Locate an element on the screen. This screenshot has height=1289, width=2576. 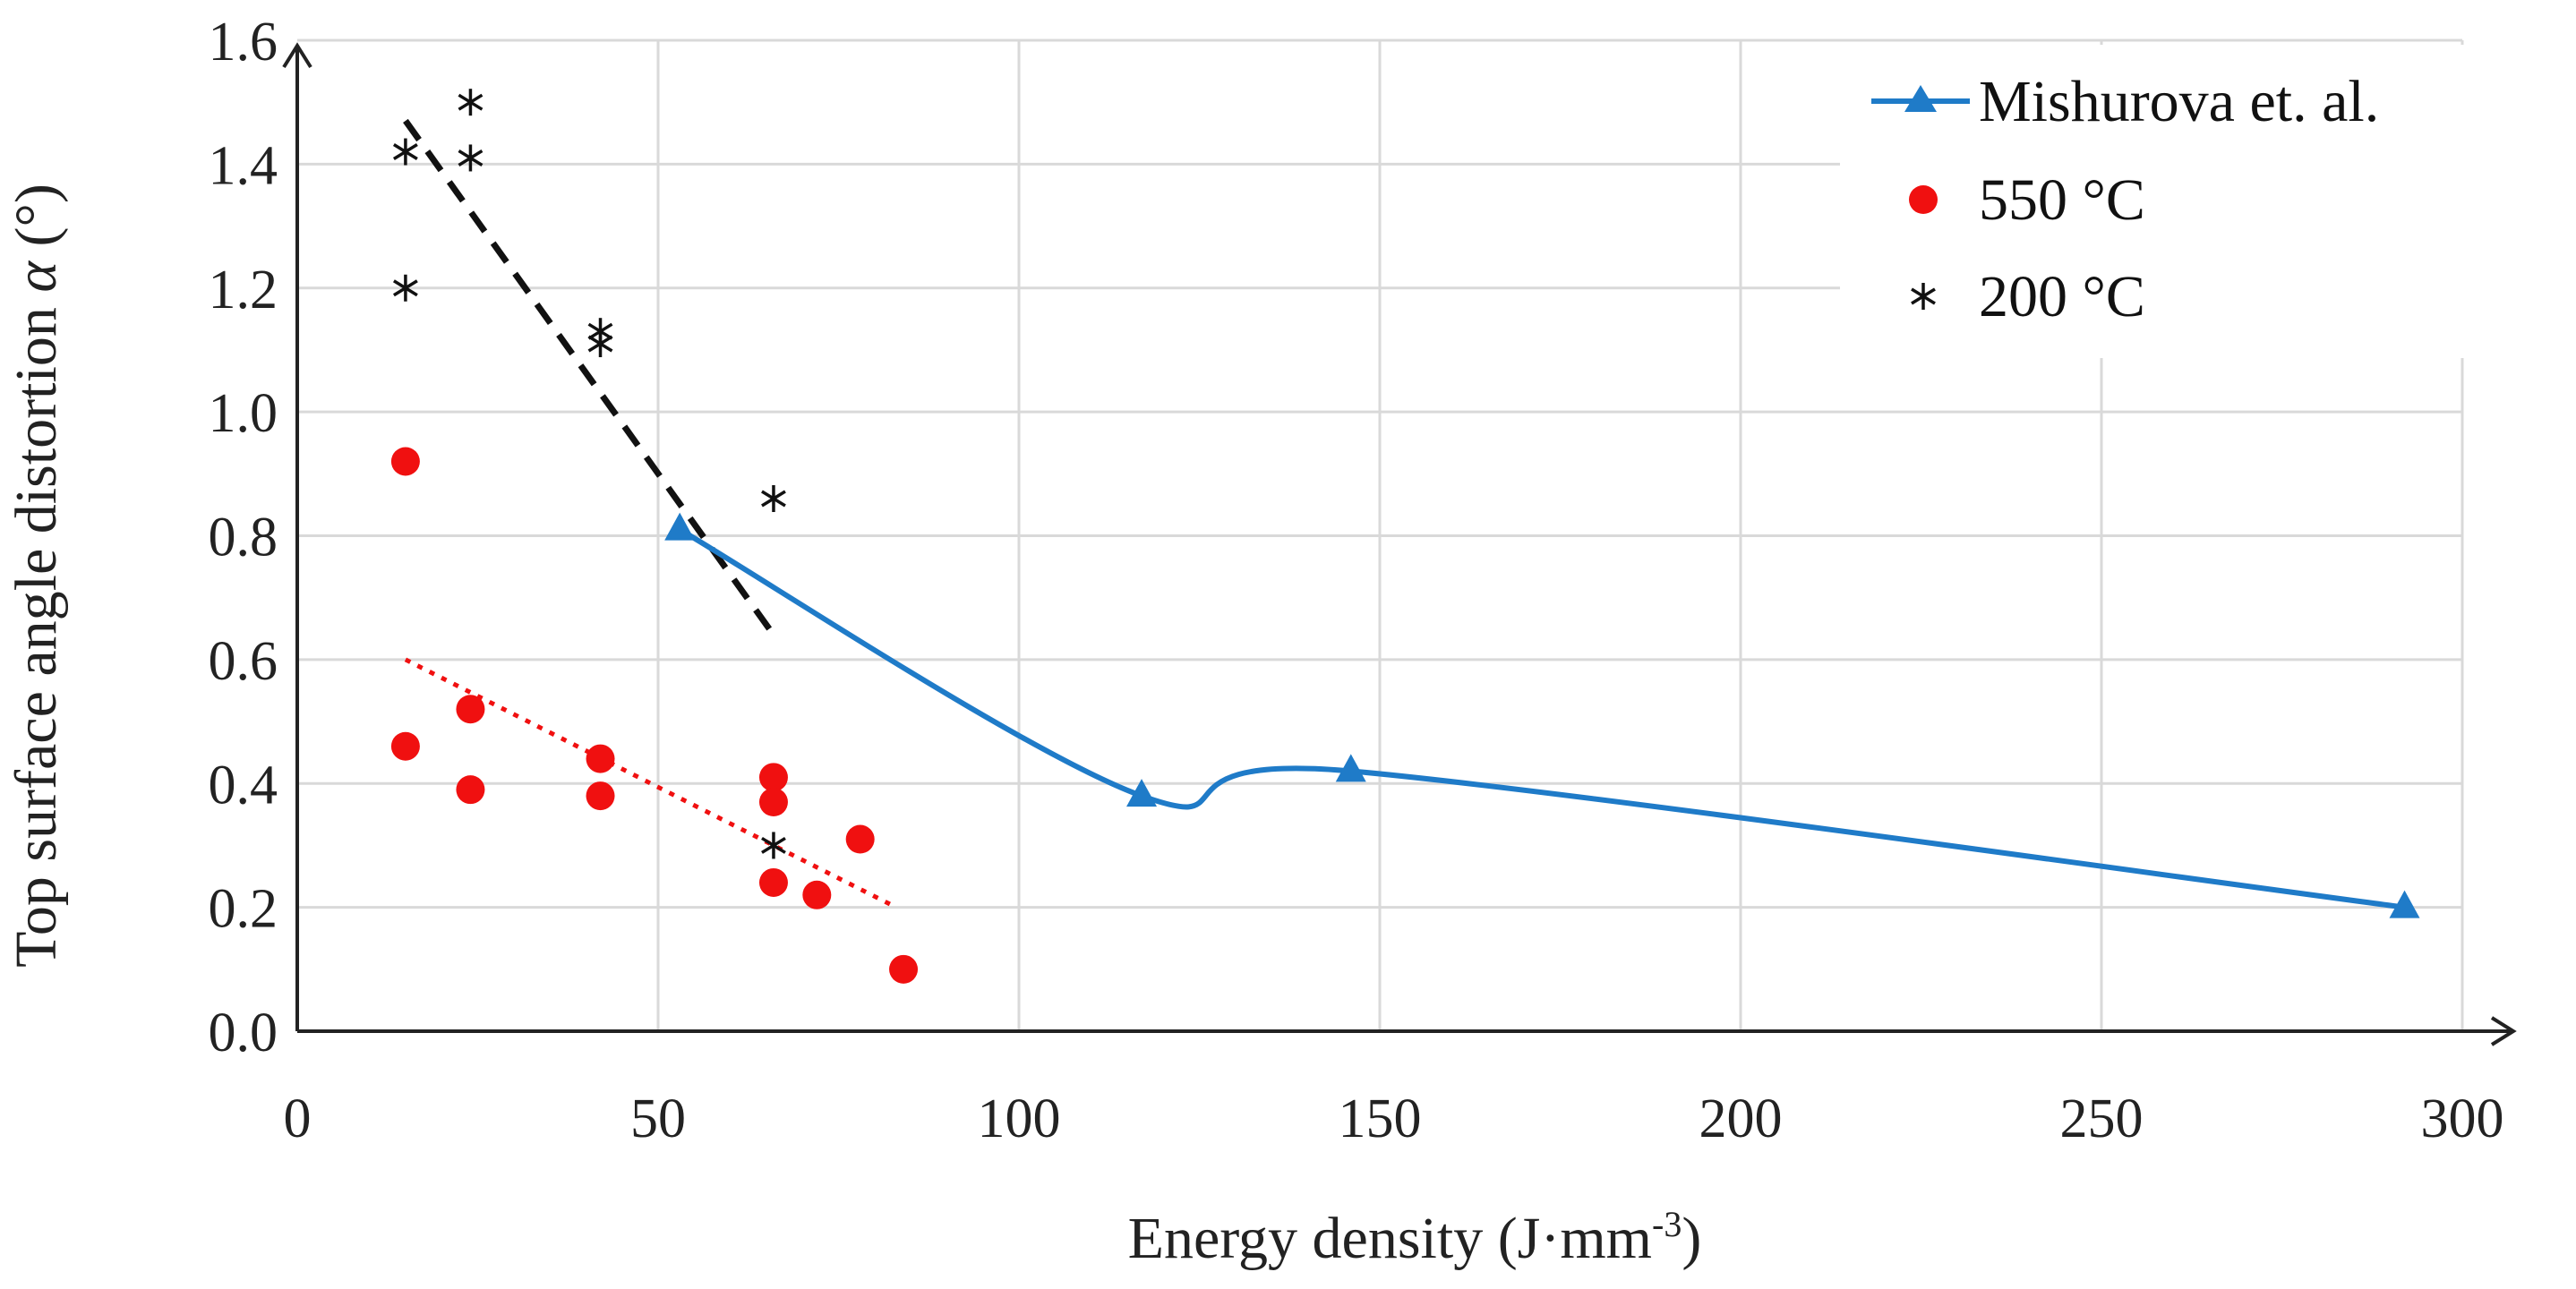
legend-background is located at coordinates (2180, 201).